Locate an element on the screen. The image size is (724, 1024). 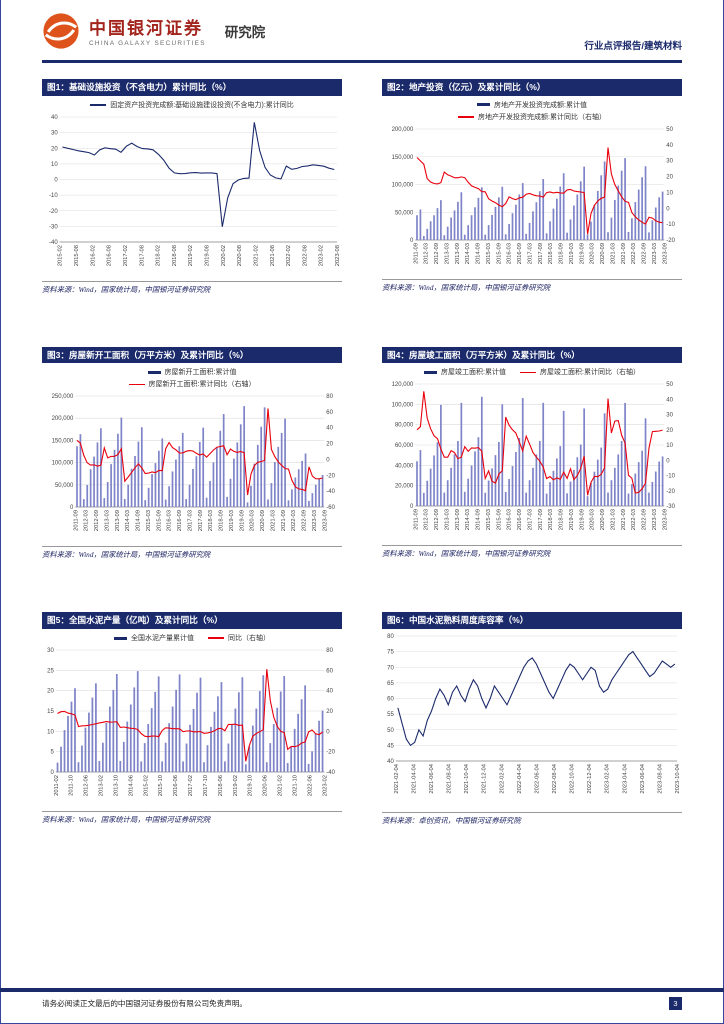
legend-label: 固定资产投资完成额:基础设施建设投资(不含电力):累计同比 is located at coordinates (202, 105).